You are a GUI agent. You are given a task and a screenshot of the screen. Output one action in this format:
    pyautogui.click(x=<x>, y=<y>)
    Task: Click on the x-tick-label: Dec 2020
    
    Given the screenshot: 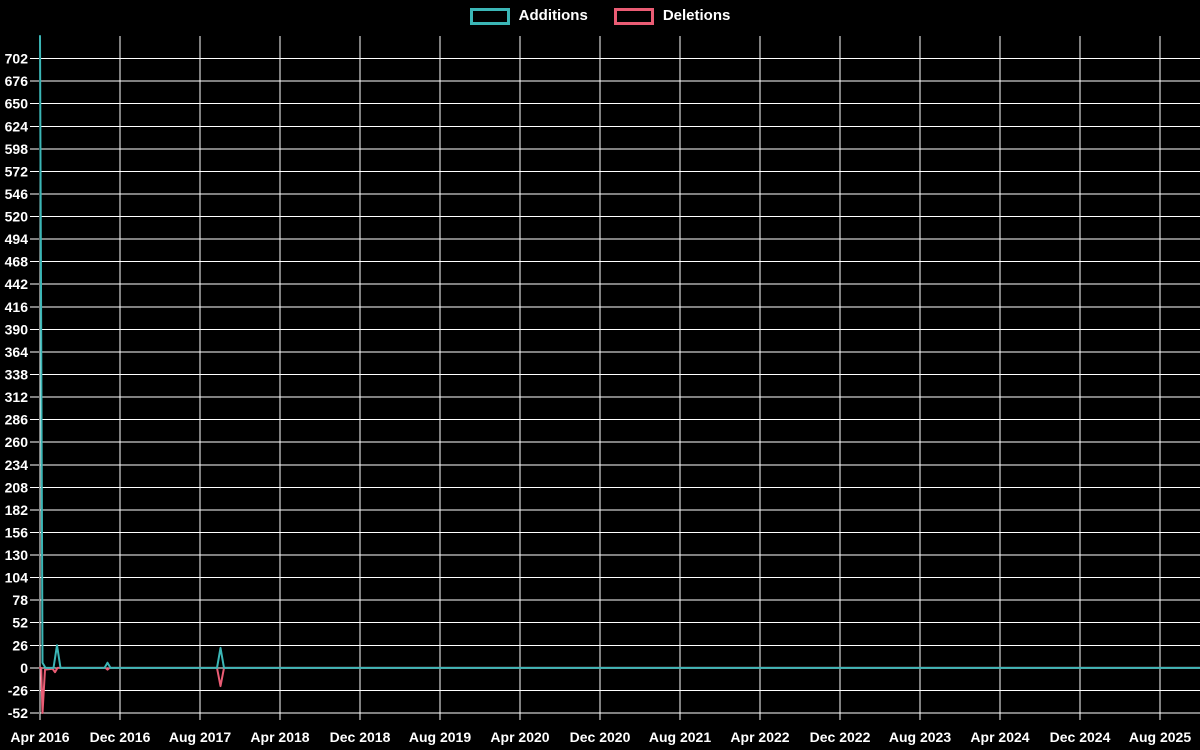 What is the action you would take?
    pyautogui.click(x=600, y=737)
    